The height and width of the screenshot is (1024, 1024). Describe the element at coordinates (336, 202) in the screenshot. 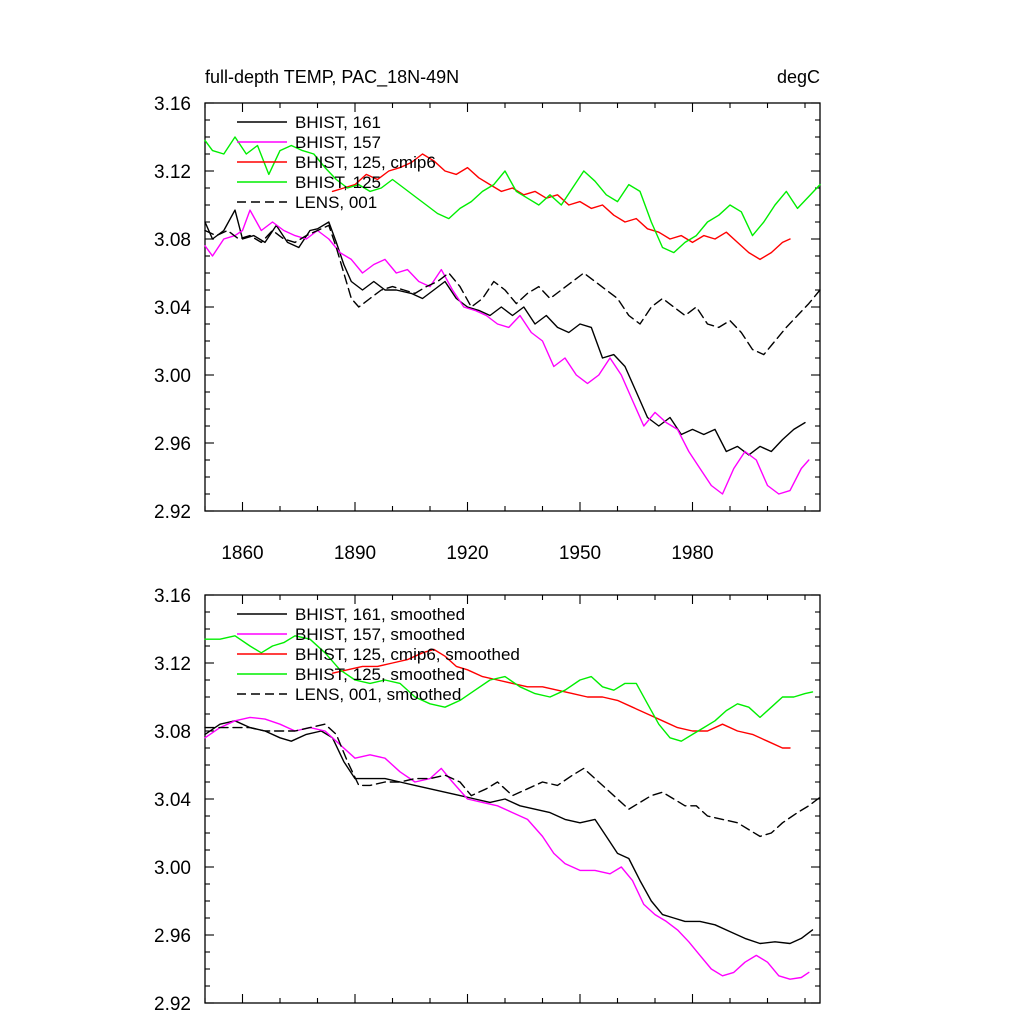

I see `legend-label: LENS, 001` at that location.